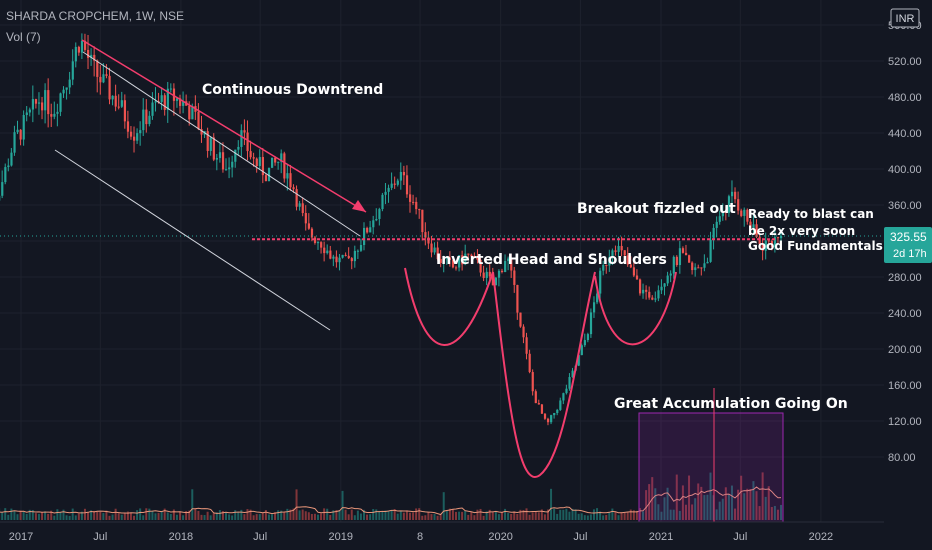  I want to click on time-axis-panel, so click(466, 536).